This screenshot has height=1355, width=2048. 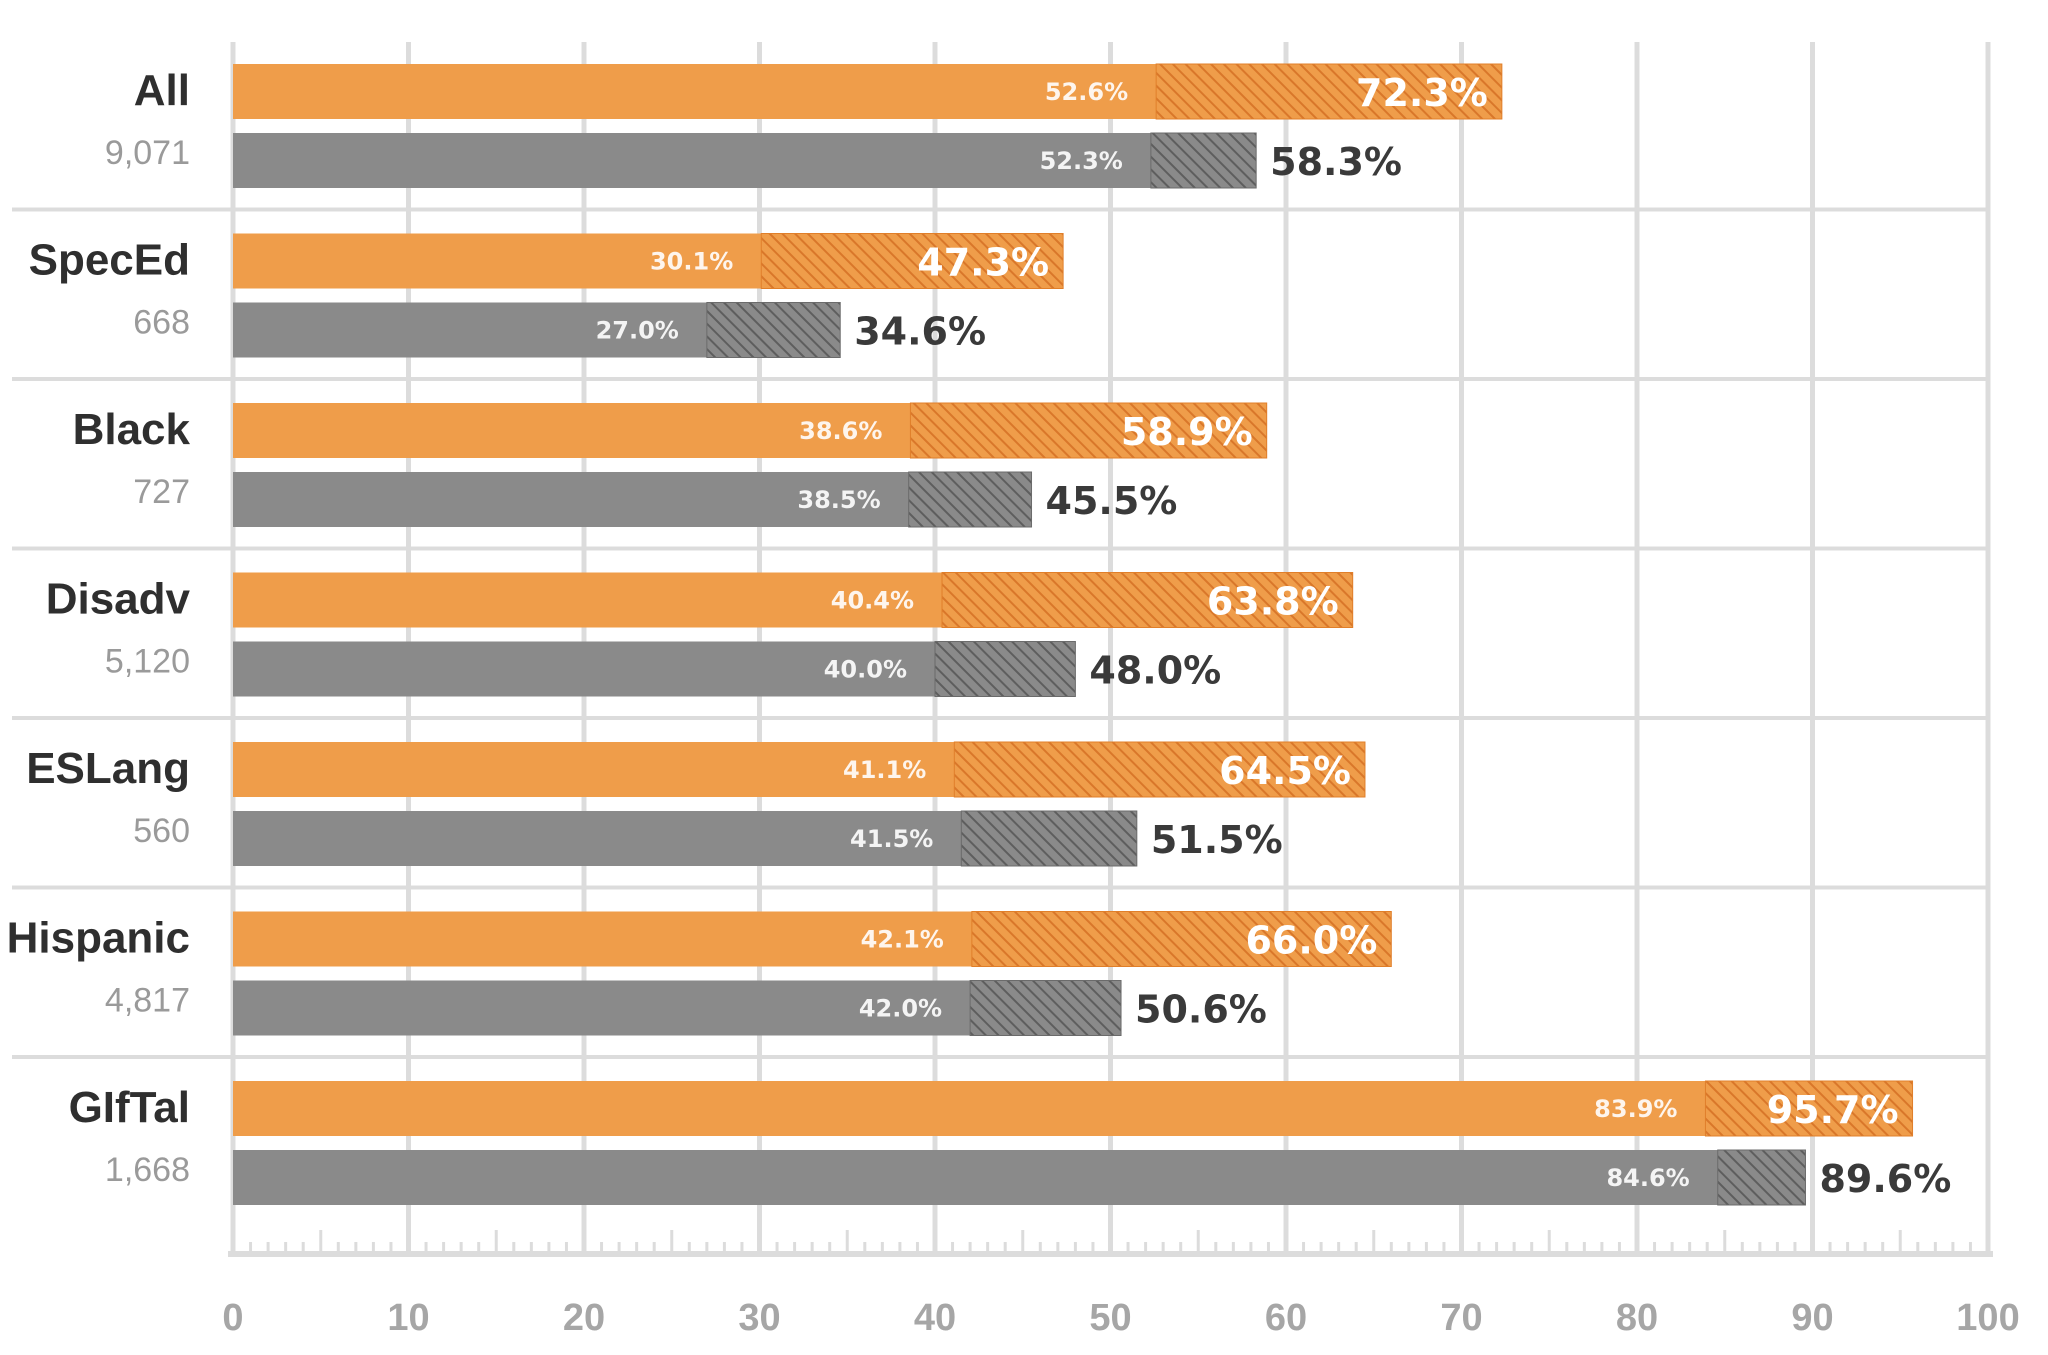 What do you see at coordinates (691, 262) in the screenshot?
I see `orange-base-value-label: 30.1%` at bounding box center [691, 262].